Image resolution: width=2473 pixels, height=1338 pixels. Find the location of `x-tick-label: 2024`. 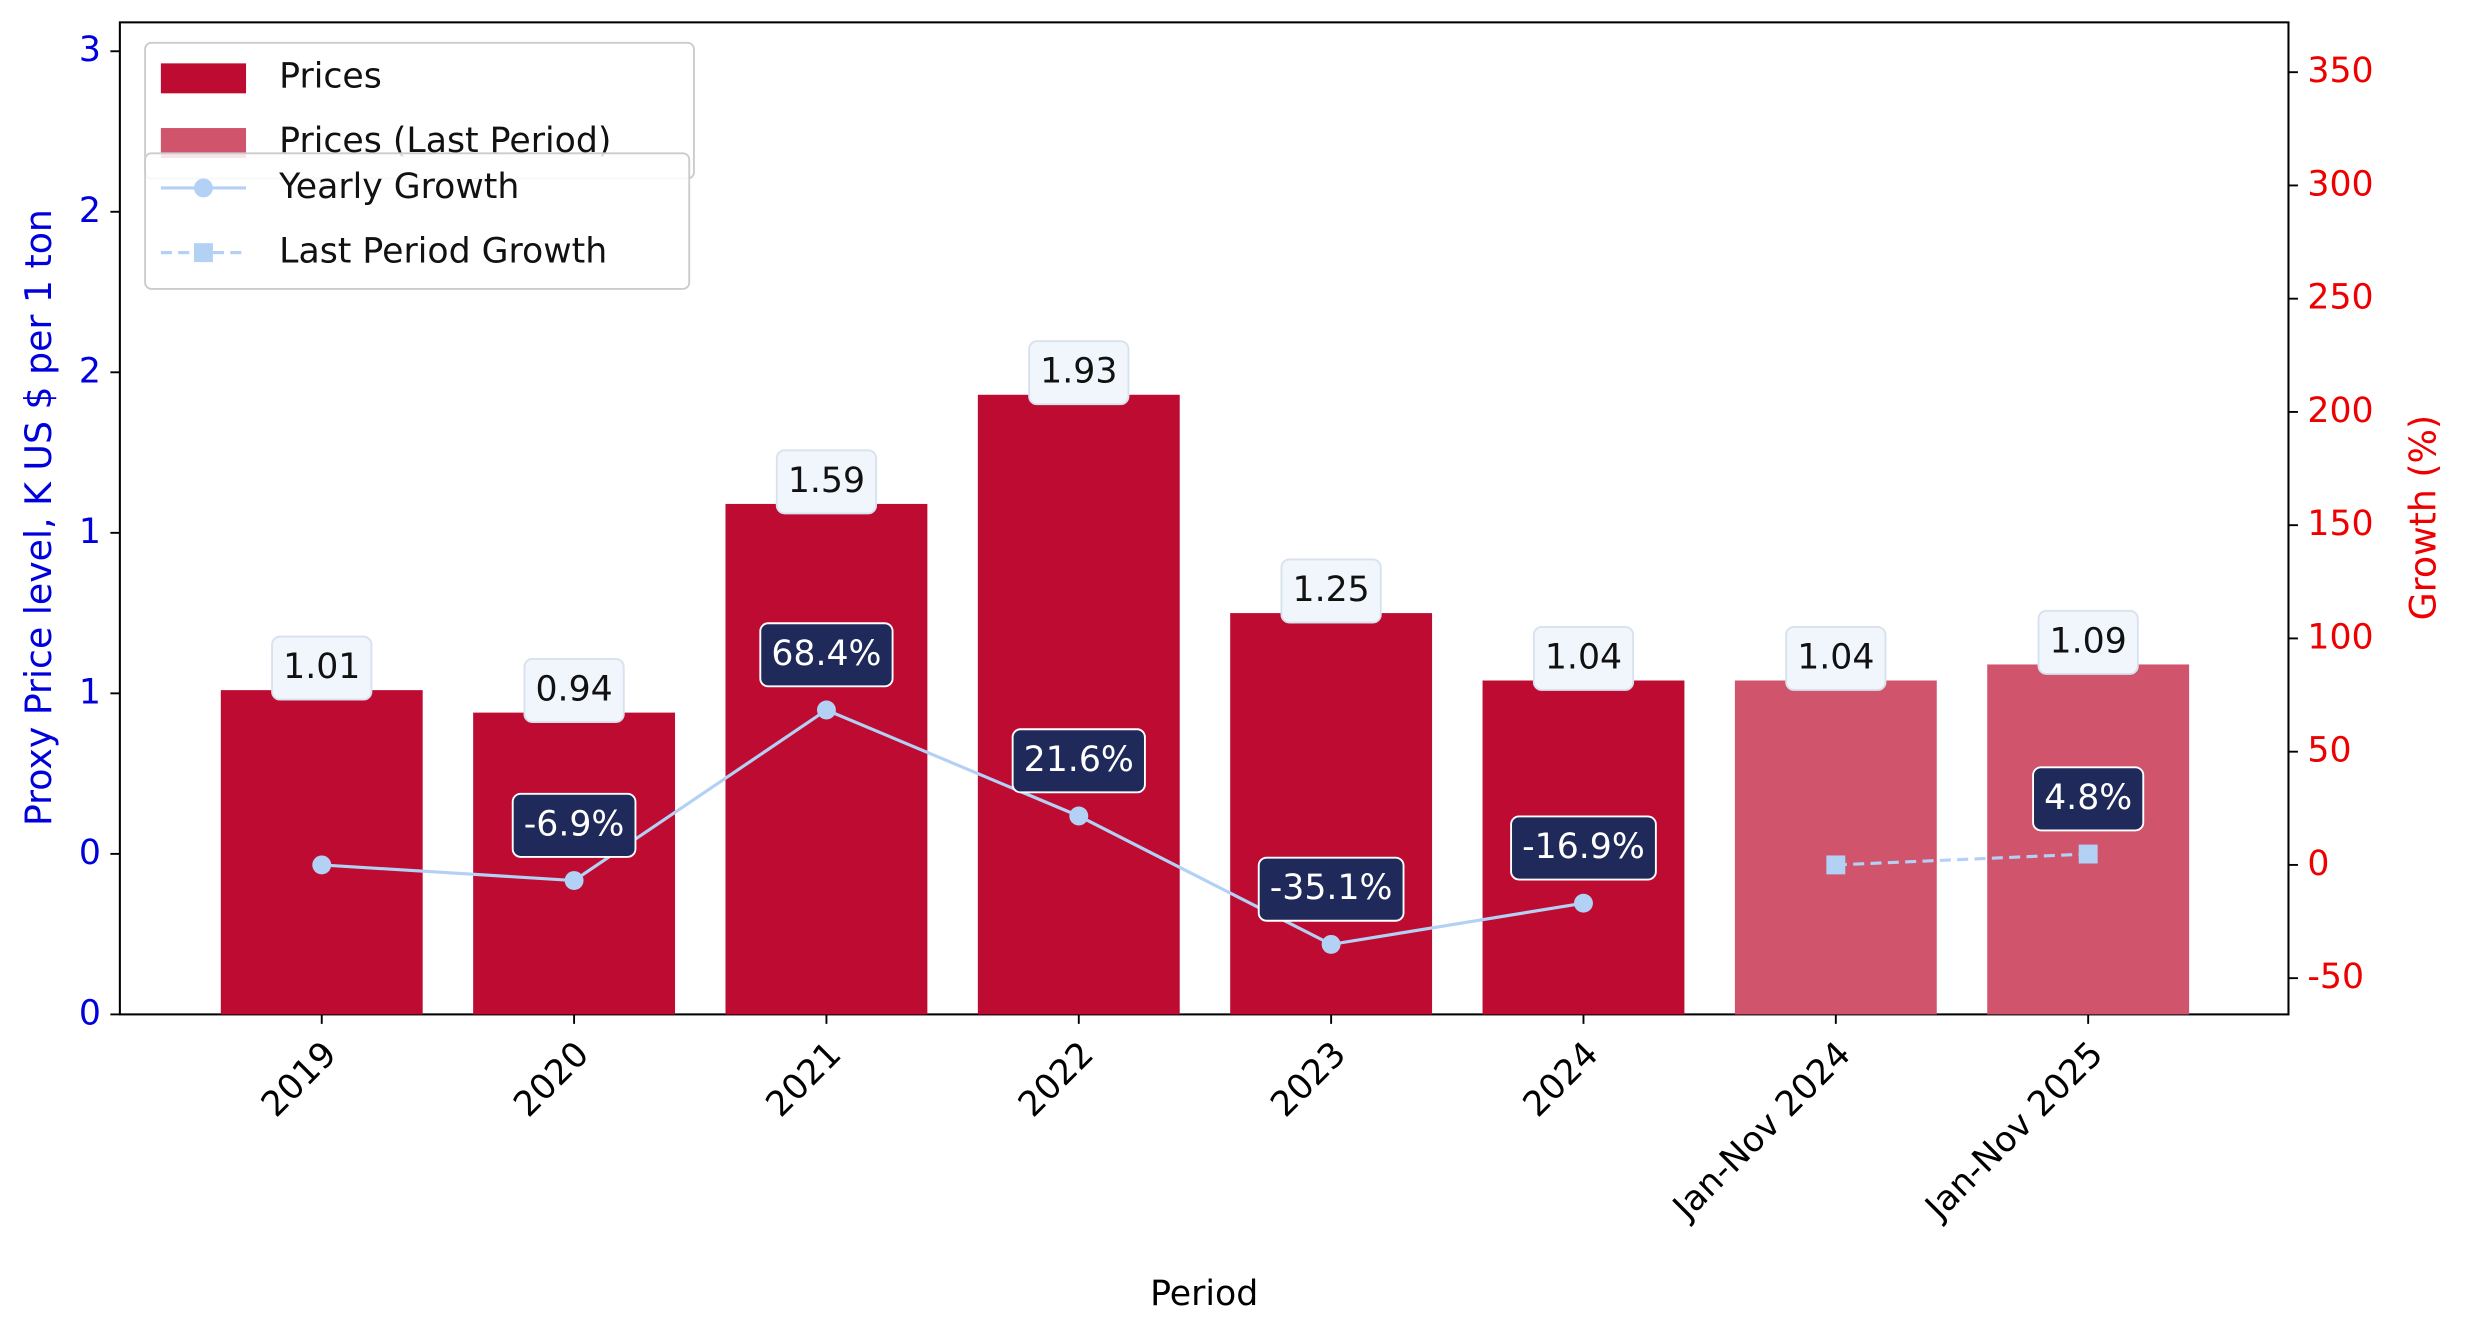

x-tick-label: 2024 is located at coordinates (1561, 1079).